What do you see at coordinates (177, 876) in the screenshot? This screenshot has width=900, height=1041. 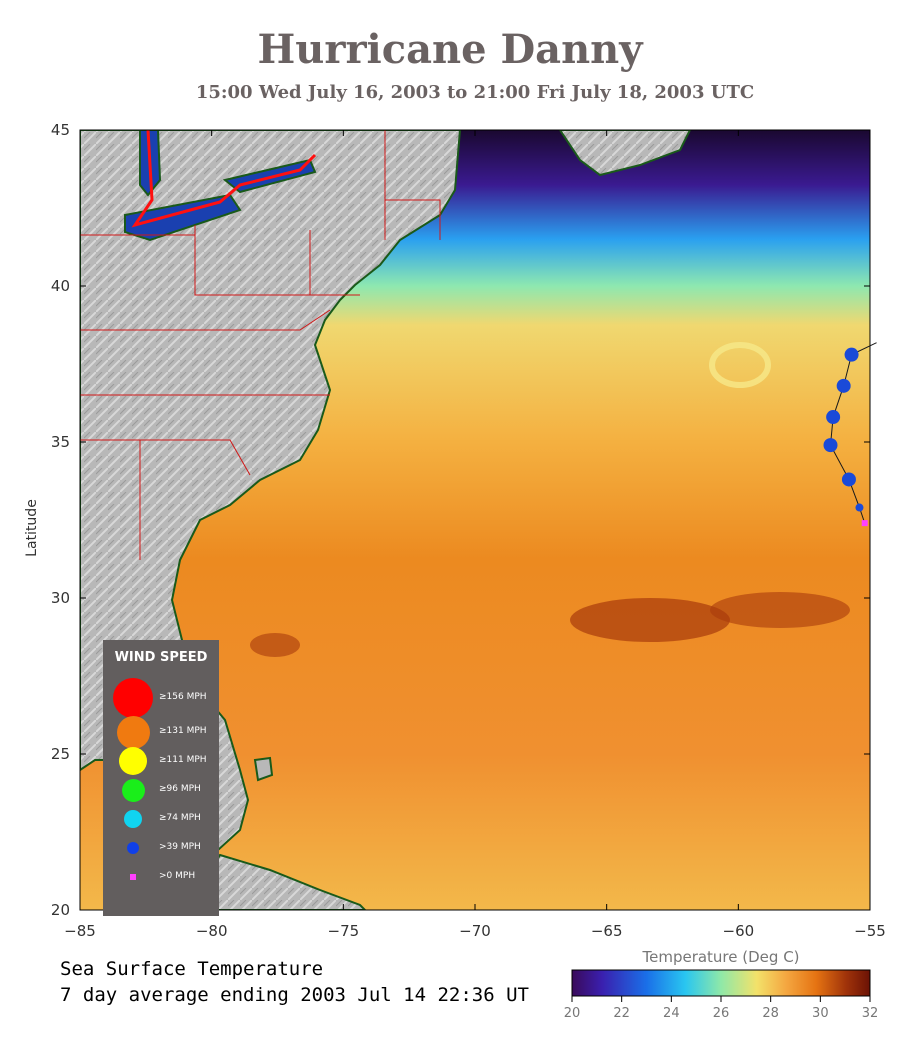 I see `legend-label: >0 MPH` at bounding box center [177, 876].